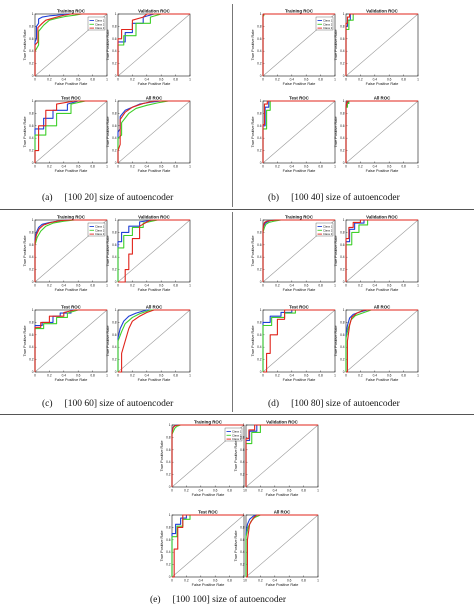 The image size is (474, 611). I want to click on plot-title: Validation ROC, so click(154, 11).